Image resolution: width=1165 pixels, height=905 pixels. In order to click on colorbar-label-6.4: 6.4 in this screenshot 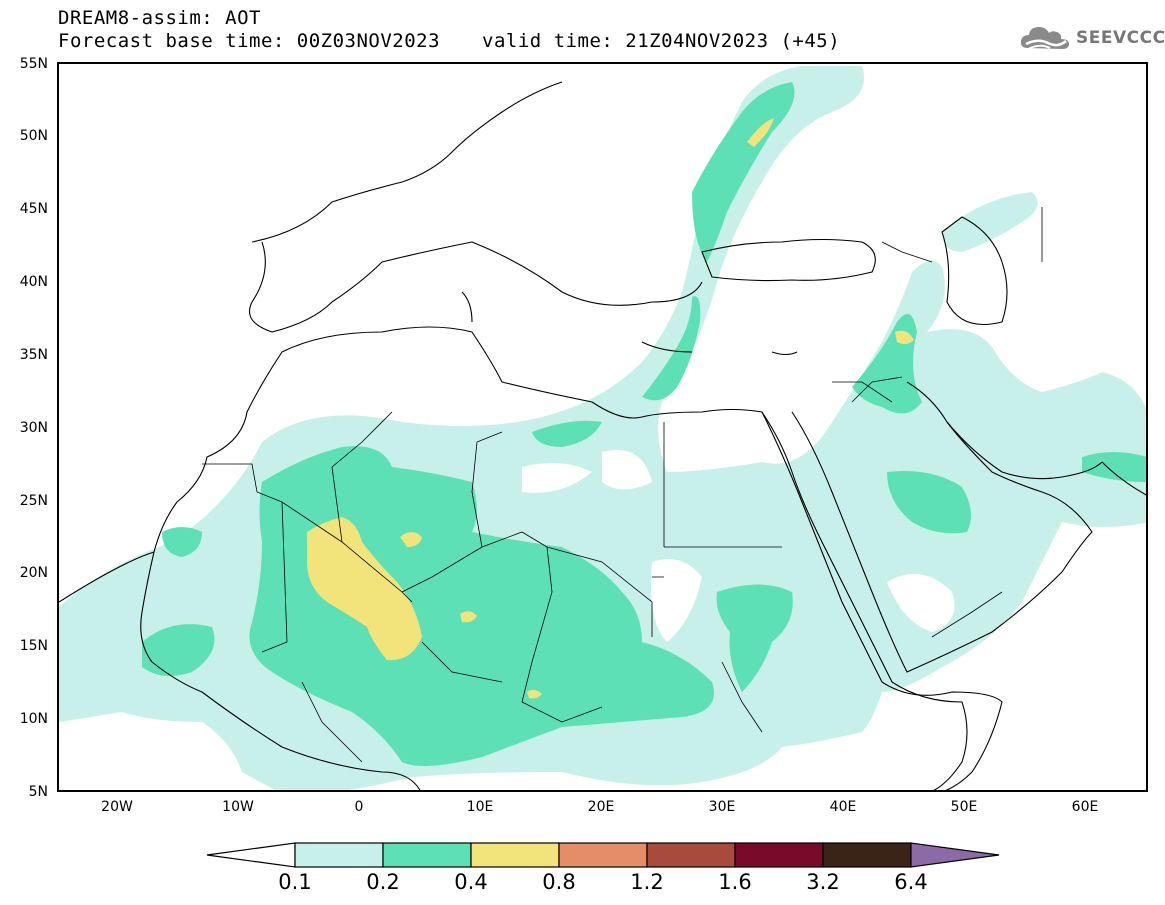, I will do `click(911, 882)`.